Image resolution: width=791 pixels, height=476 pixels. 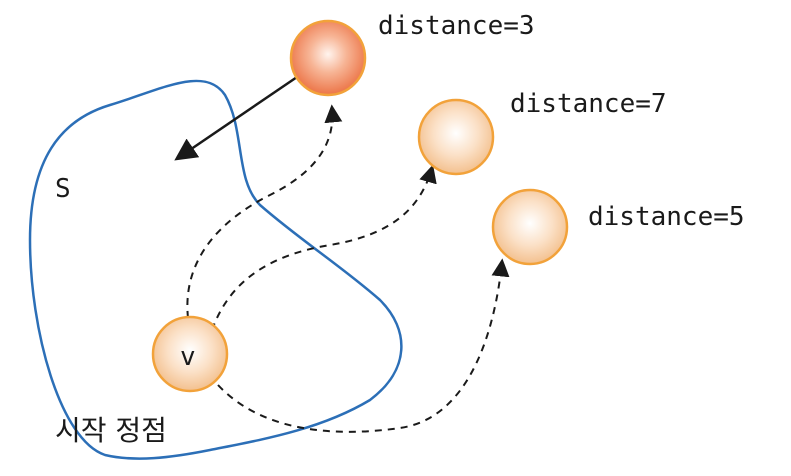 I want to click on selection-arrow, so click(x=237, y=117).